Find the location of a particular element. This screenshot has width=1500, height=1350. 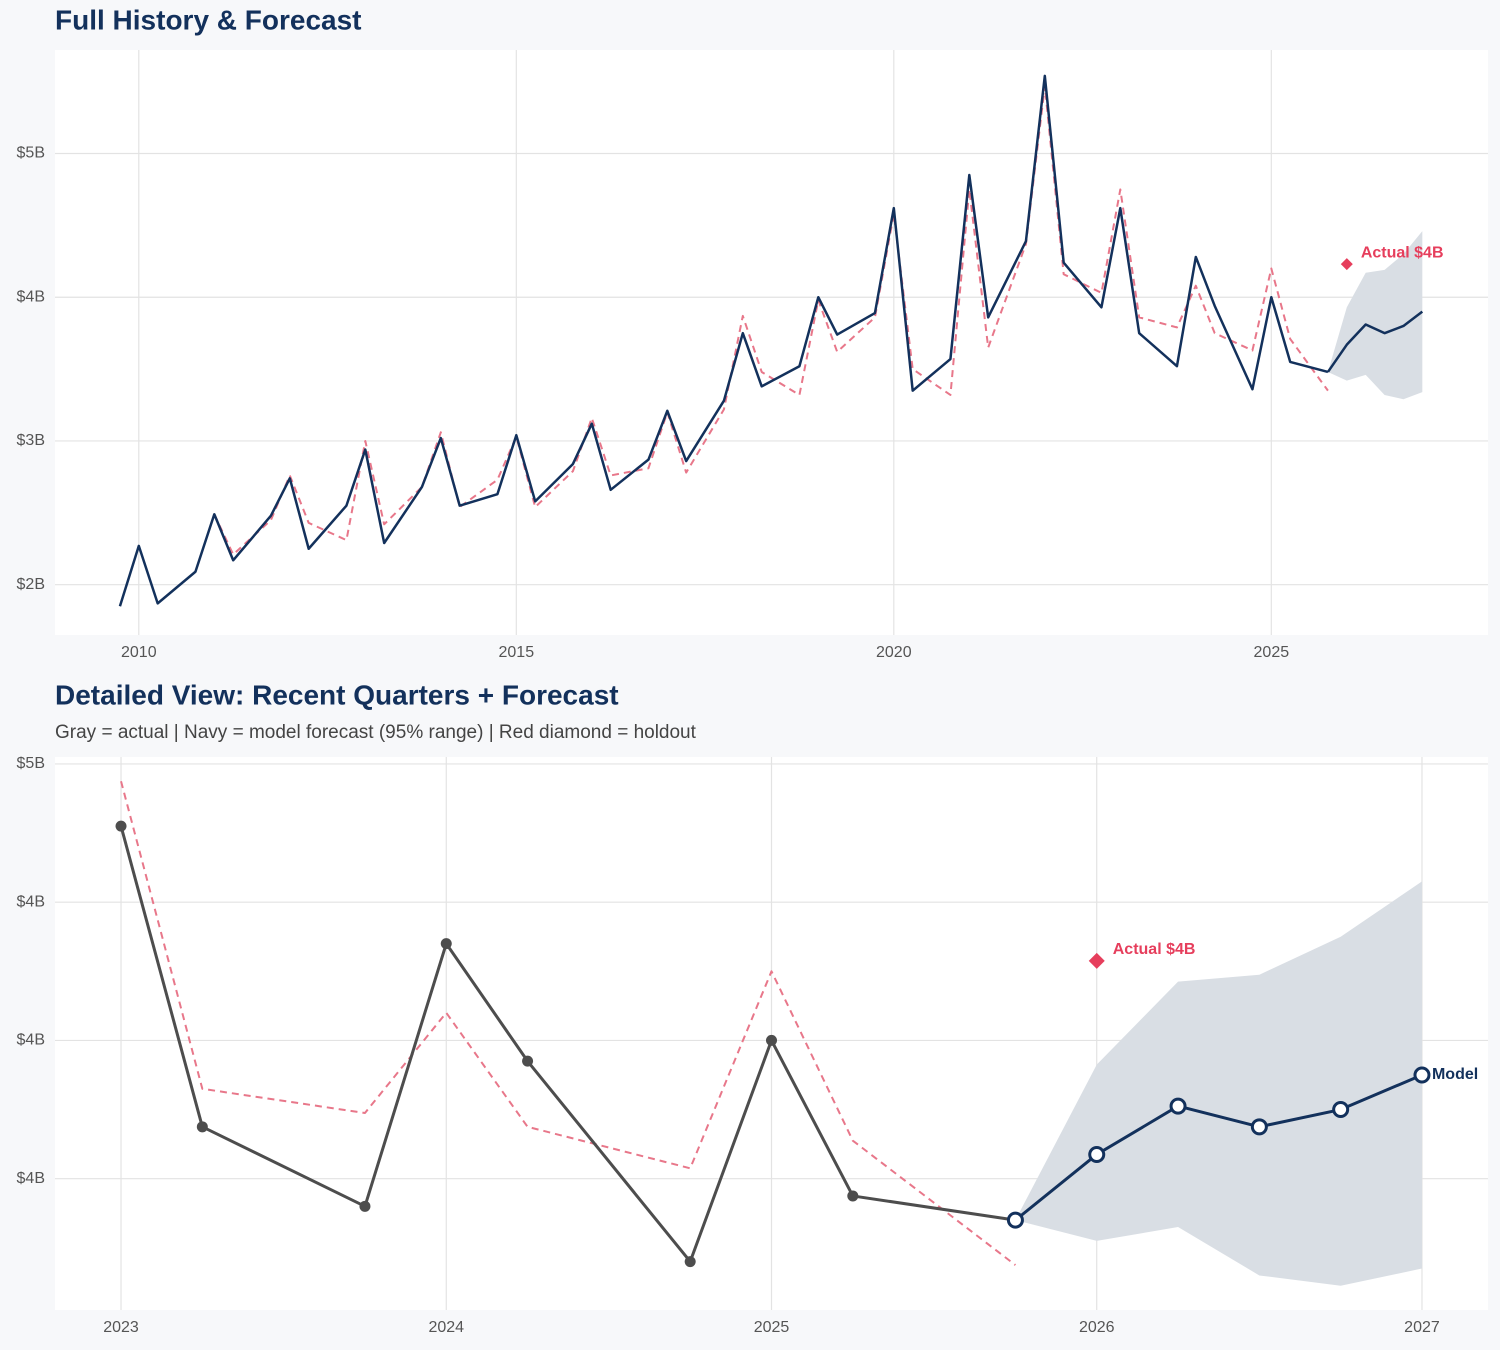

y-tick-label: $3B is located at coordinates (31, 440).